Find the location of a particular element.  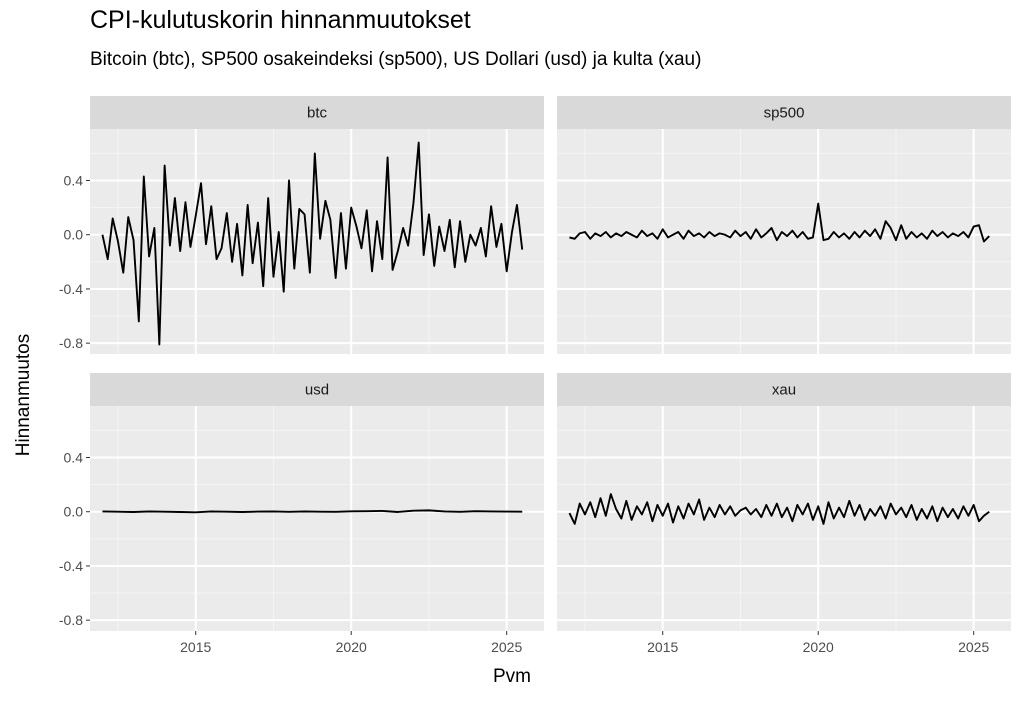

series-line-btc is located at coordinates (312, 243).